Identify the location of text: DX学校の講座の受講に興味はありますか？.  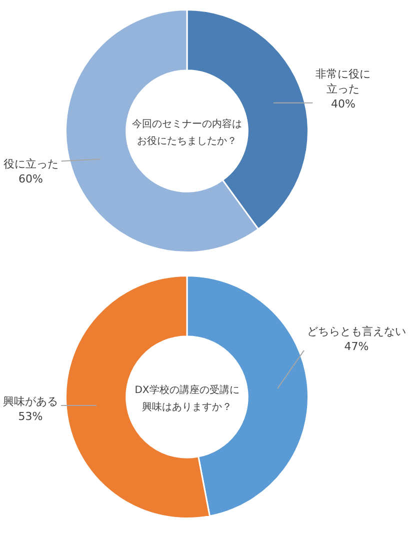
(187, 399).